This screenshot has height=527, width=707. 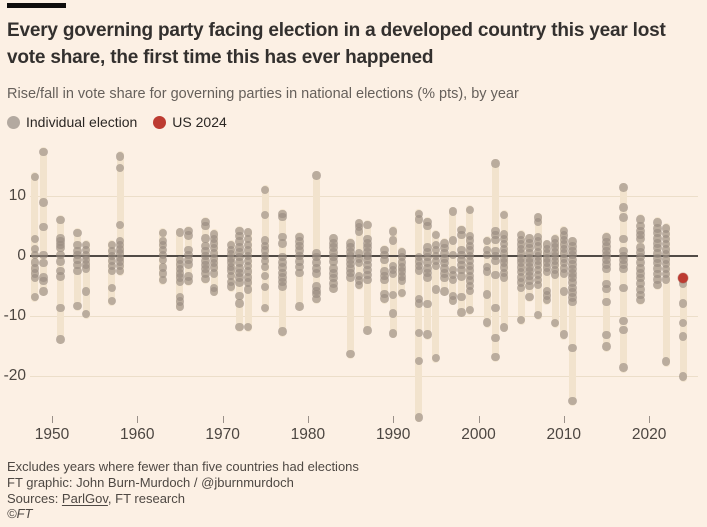 I want to click on red-dot-icon, so click(x=160, y=122).